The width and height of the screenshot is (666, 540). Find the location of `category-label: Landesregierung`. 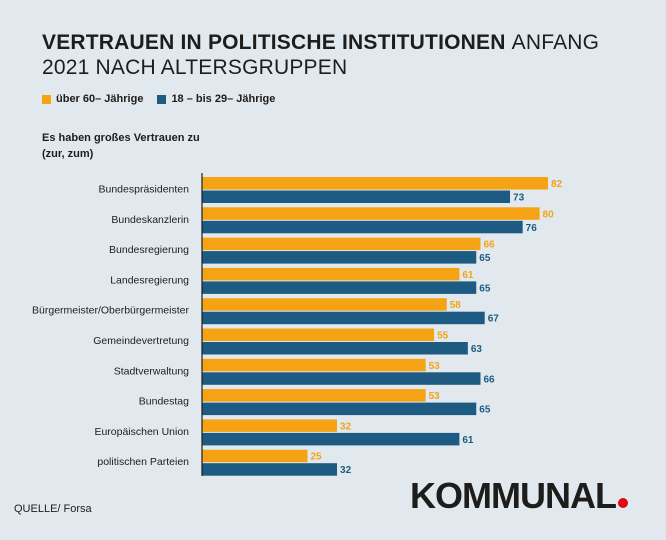

category-label: Landesregierung is located at coordinates (149, 280).